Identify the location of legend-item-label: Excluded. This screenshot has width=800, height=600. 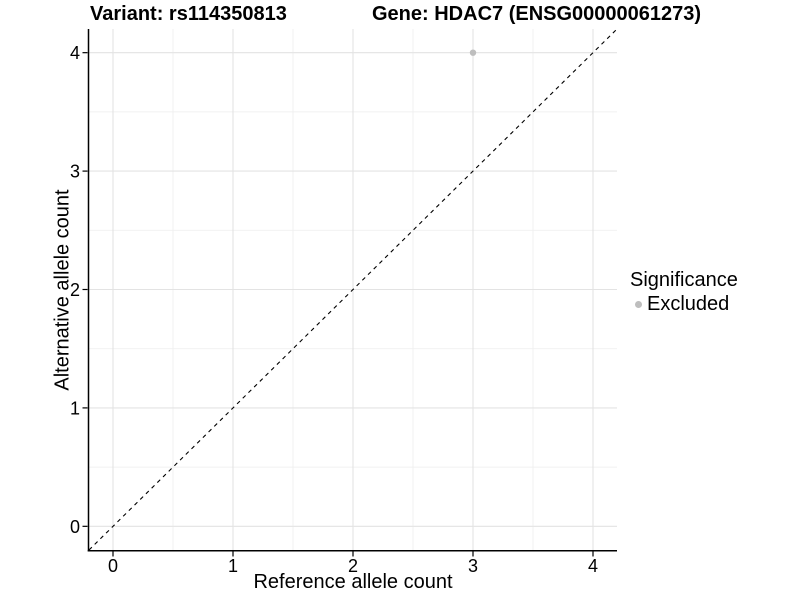
(688, 303).